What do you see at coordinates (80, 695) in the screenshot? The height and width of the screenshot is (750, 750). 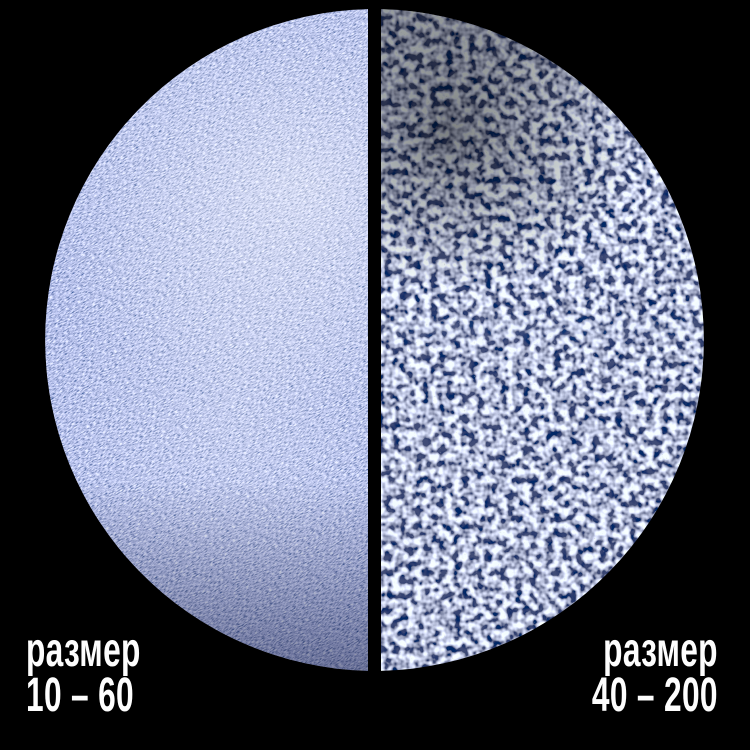 I see `left-size-range: 10 – 60` at bounding box center [80, 695].